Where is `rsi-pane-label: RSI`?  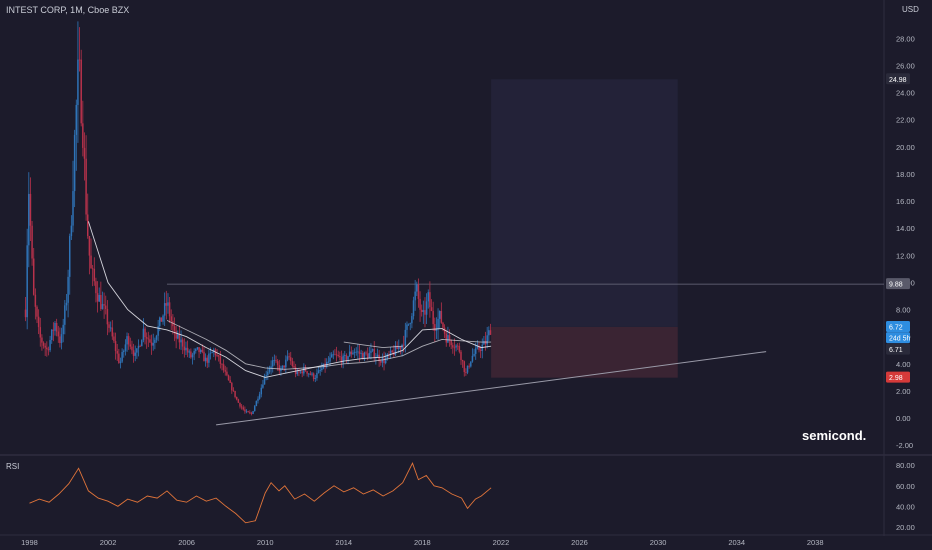
rsi-pane-label: RSI is located at coordinates (13, 466).